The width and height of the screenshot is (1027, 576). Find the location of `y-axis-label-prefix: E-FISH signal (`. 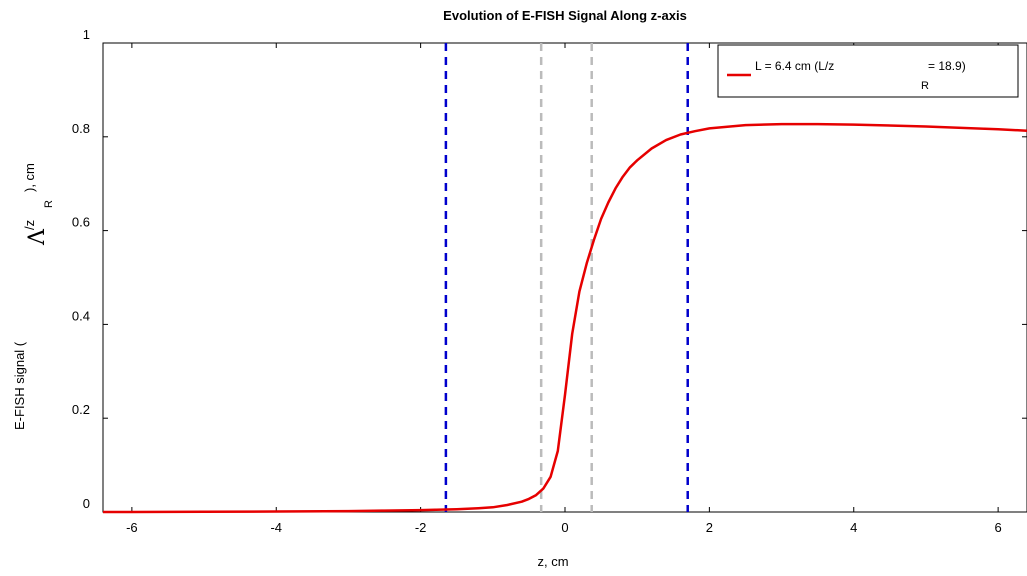

y-axis-label-prefix: E-FISH signal ( is located at coordinates (19, 385).